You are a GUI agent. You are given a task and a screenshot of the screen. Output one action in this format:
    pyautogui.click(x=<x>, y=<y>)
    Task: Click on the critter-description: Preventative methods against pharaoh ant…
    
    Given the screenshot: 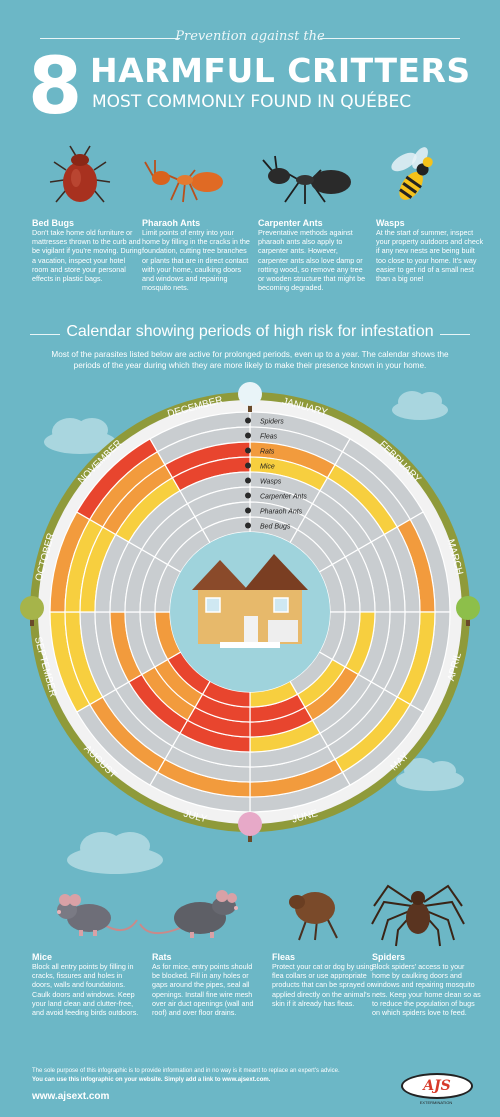 What is the action you would take?
    pyautogui.click(x=312, y=260)
    